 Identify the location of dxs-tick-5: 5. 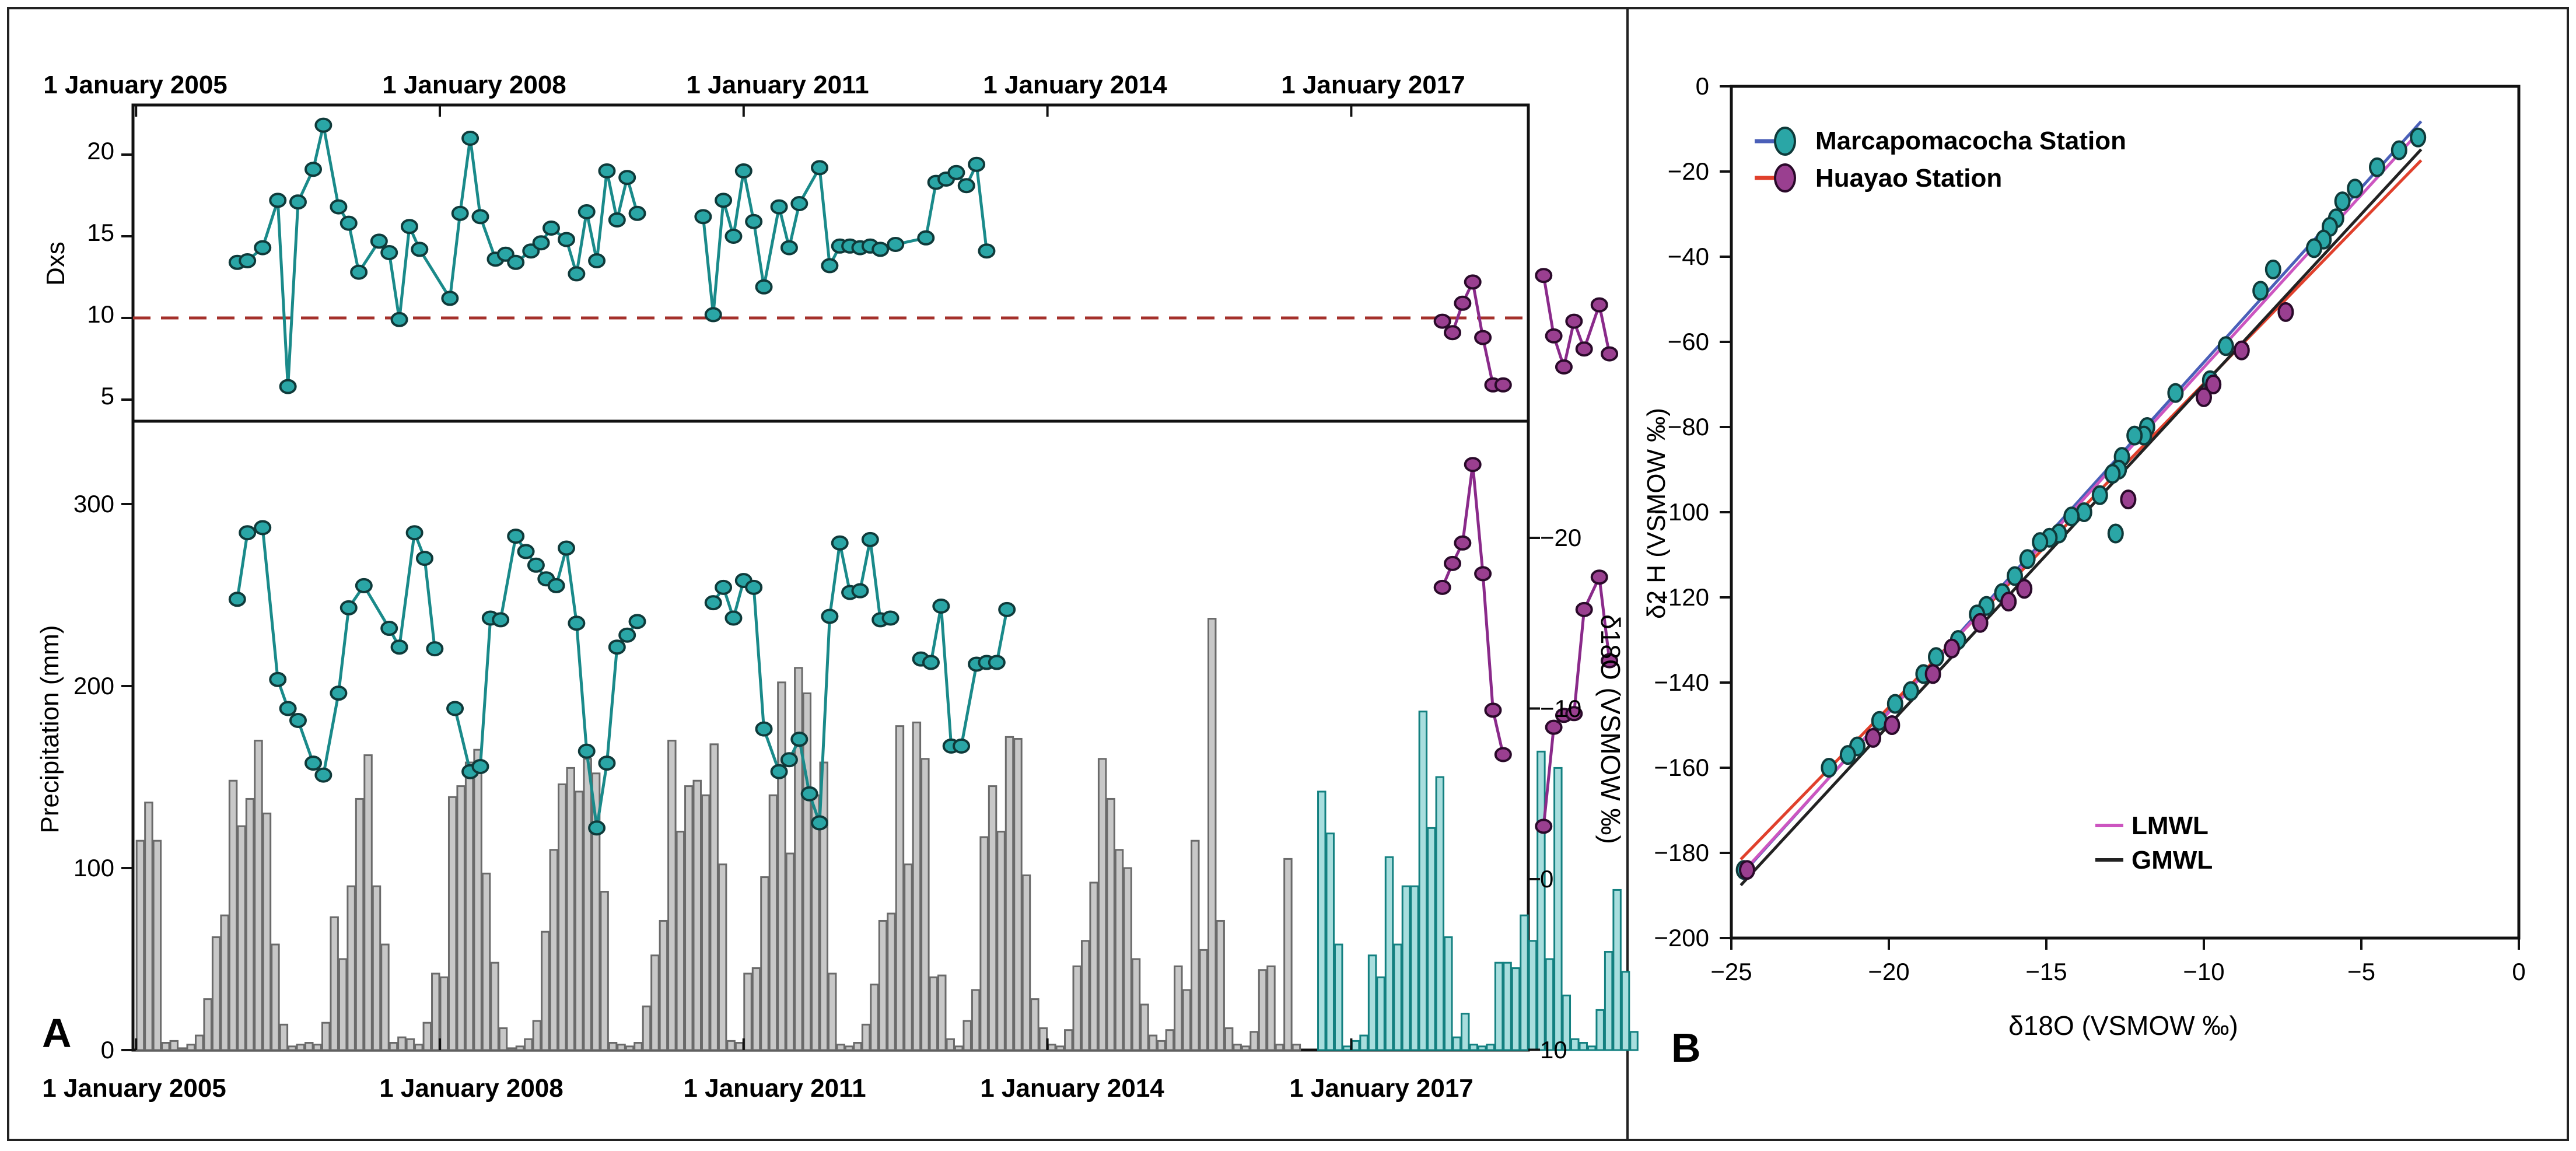
(107, 396).